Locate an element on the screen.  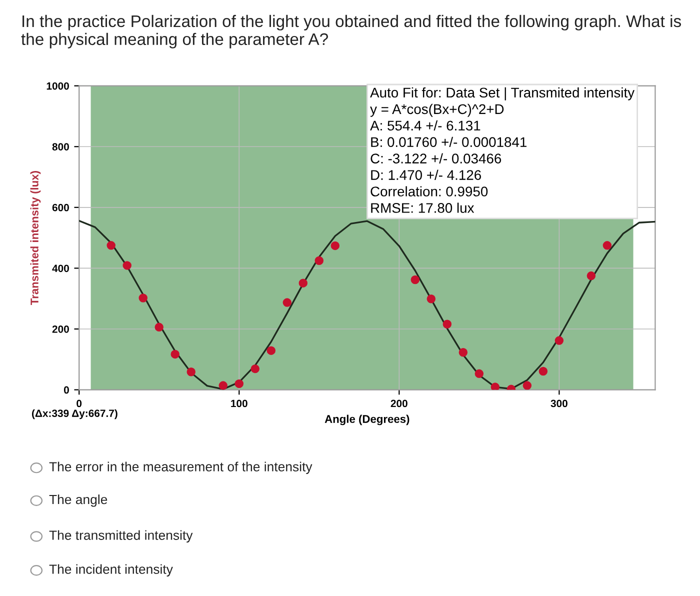
x-axis-title: Angle (Degrees) is located at coordinates (367, 420).